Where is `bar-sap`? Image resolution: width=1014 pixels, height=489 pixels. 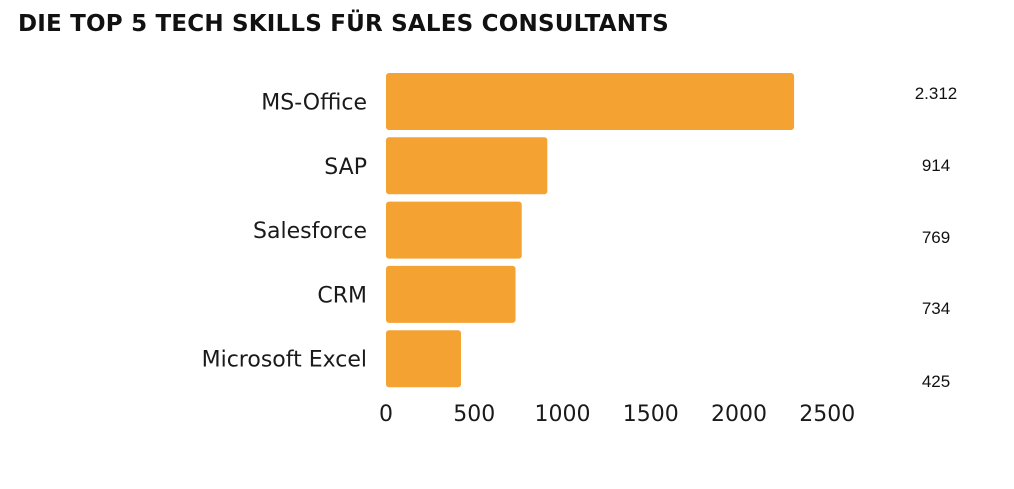 bar-sap is located at coordinates (467, 166).